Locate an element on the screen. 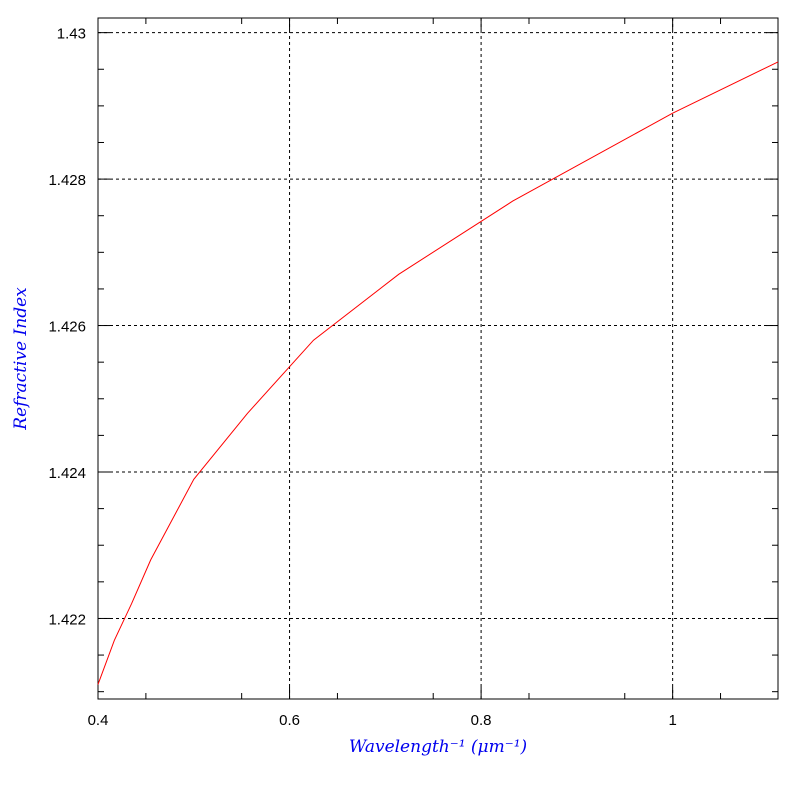  y-tick-label: 1.424 is located at coordinates (67, 473).